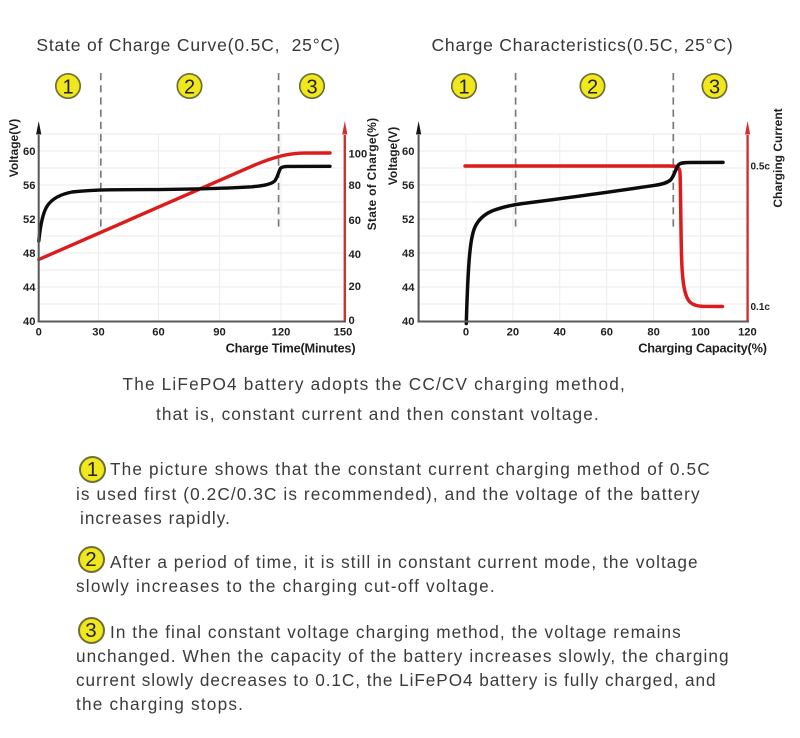 This screenshot has height=738, width=800. I want to click on svg-text: 150, so click(343, 332).